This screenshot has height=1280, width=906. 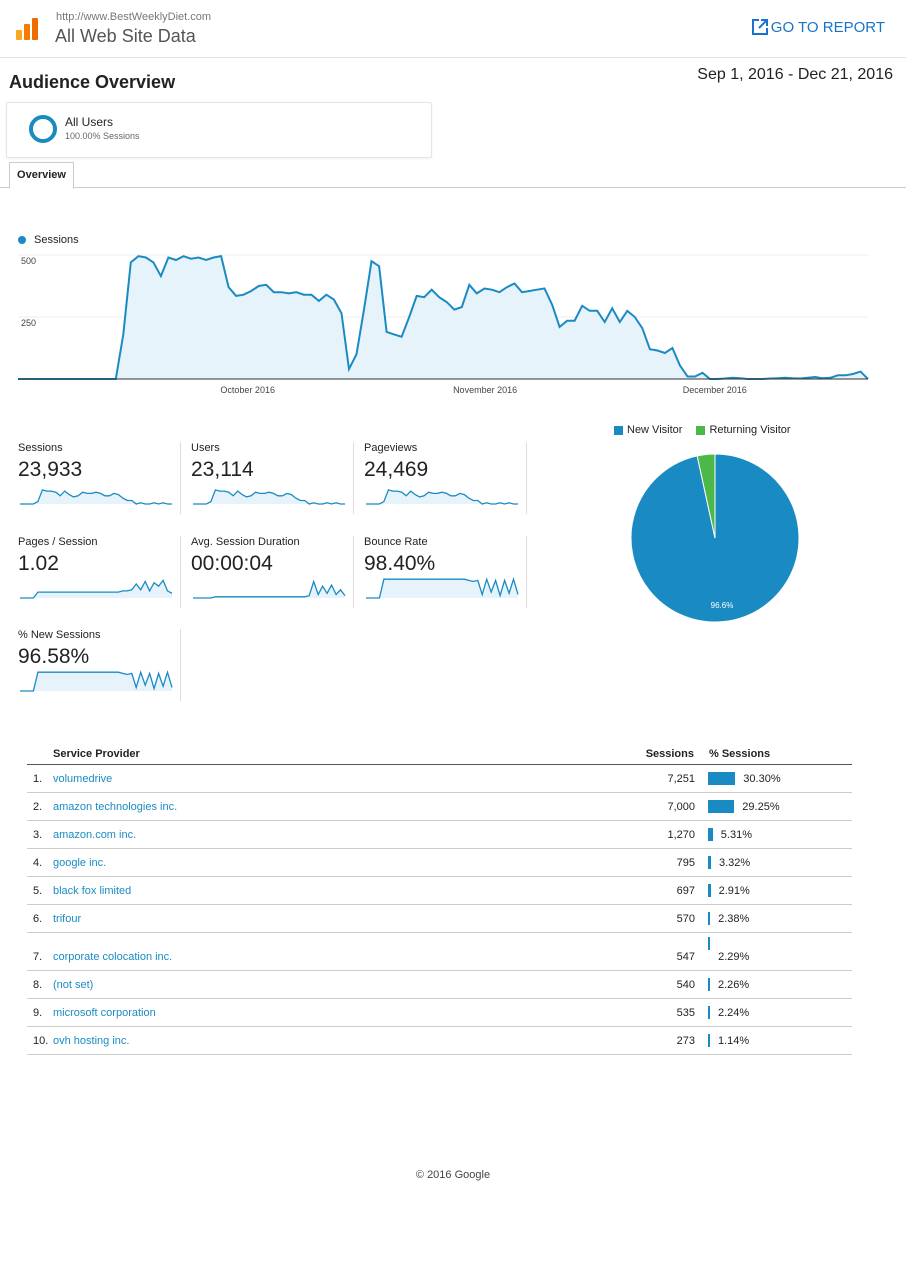 What do you see at coordinates (41, 175) in the screenshot?
I see `tab-overview: Overview` at bounding box center [41, 175].